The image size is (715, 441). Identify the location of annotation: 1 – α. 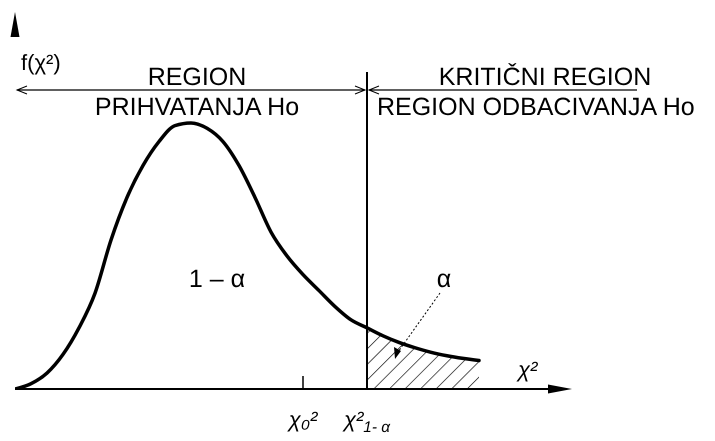
(217, 279).